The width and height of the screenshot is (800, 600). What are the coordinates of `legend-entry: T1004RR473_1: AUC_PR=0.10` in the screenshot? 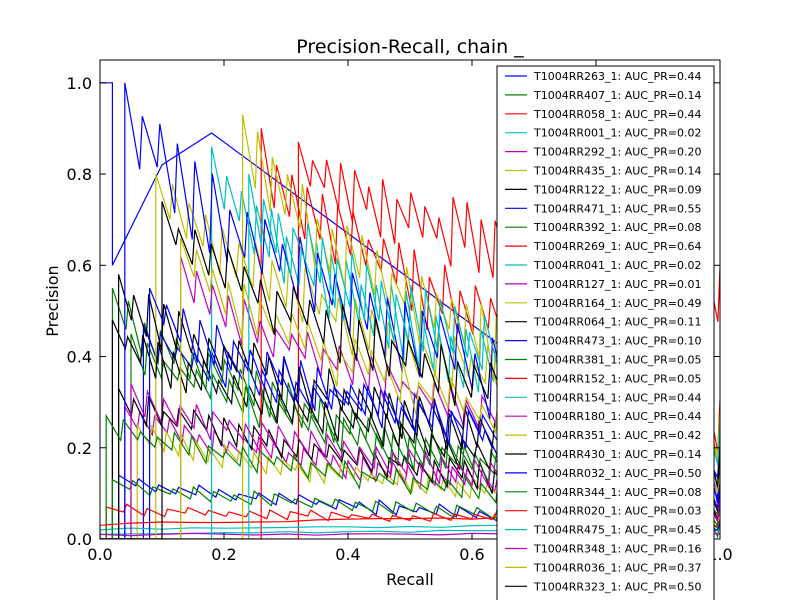 It's located at (617, 341).